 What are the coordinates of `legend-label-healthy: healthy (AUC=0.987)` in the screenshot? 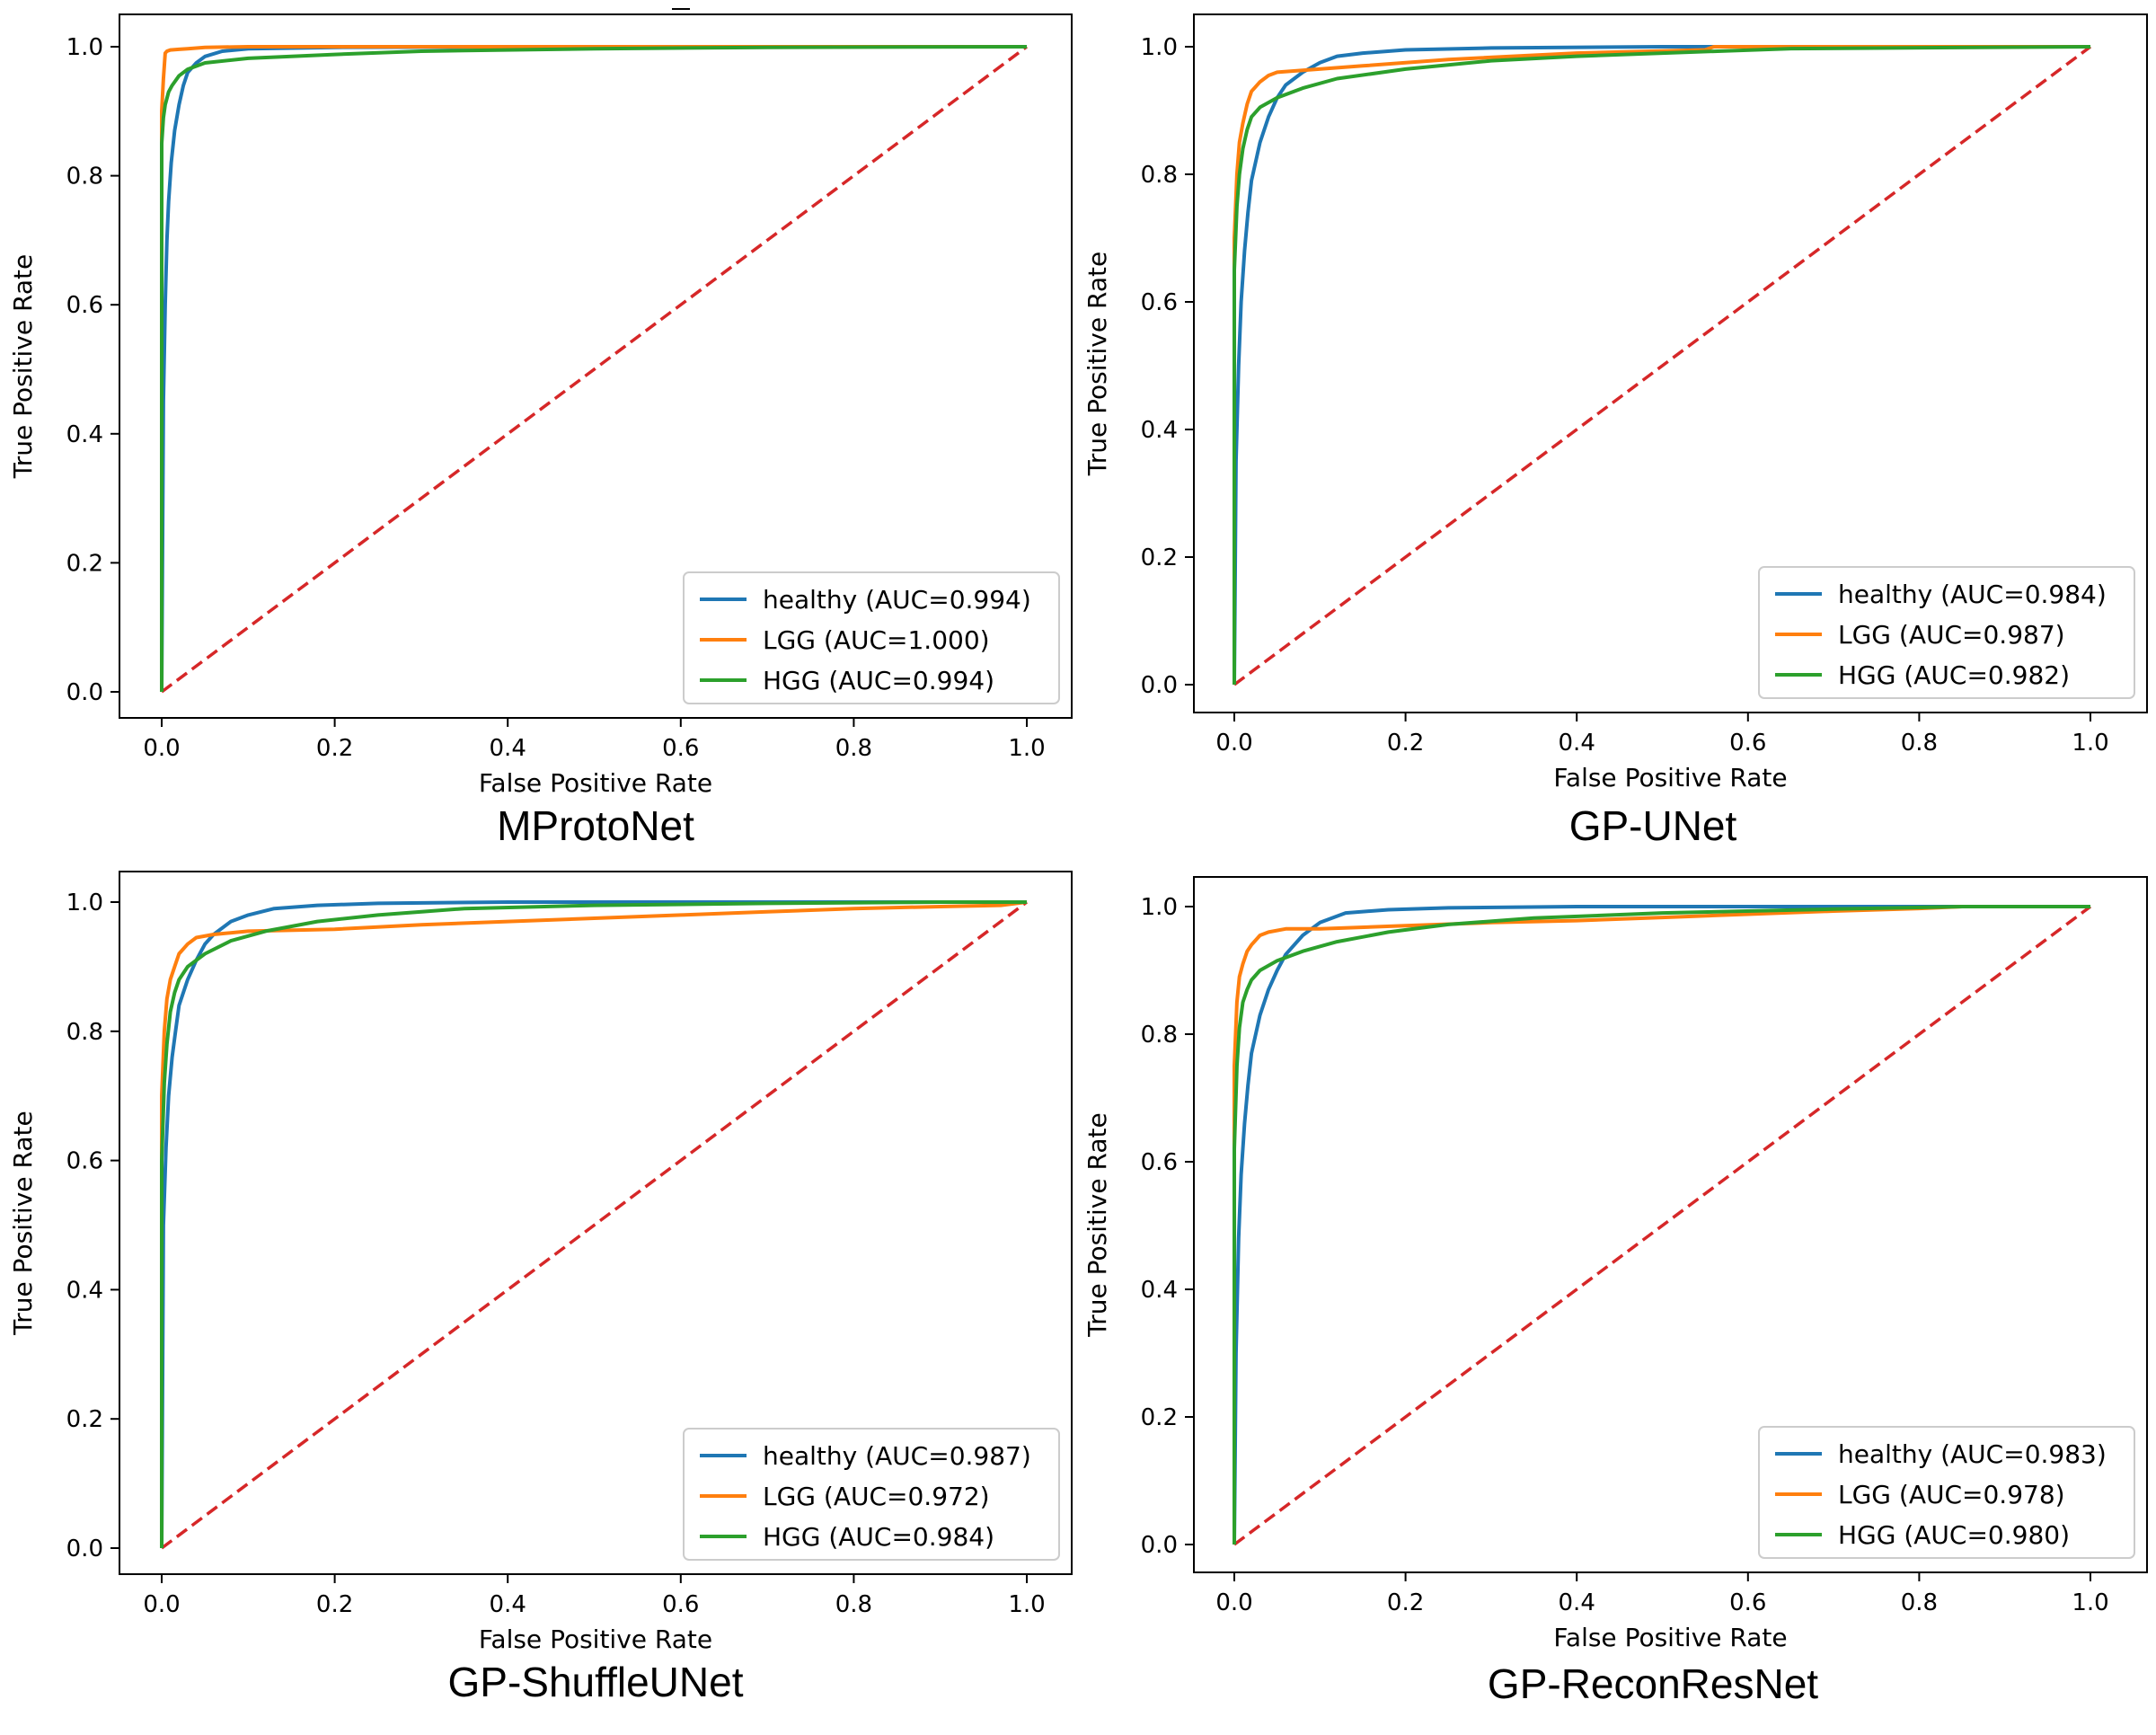 It's located at (897, 1456).